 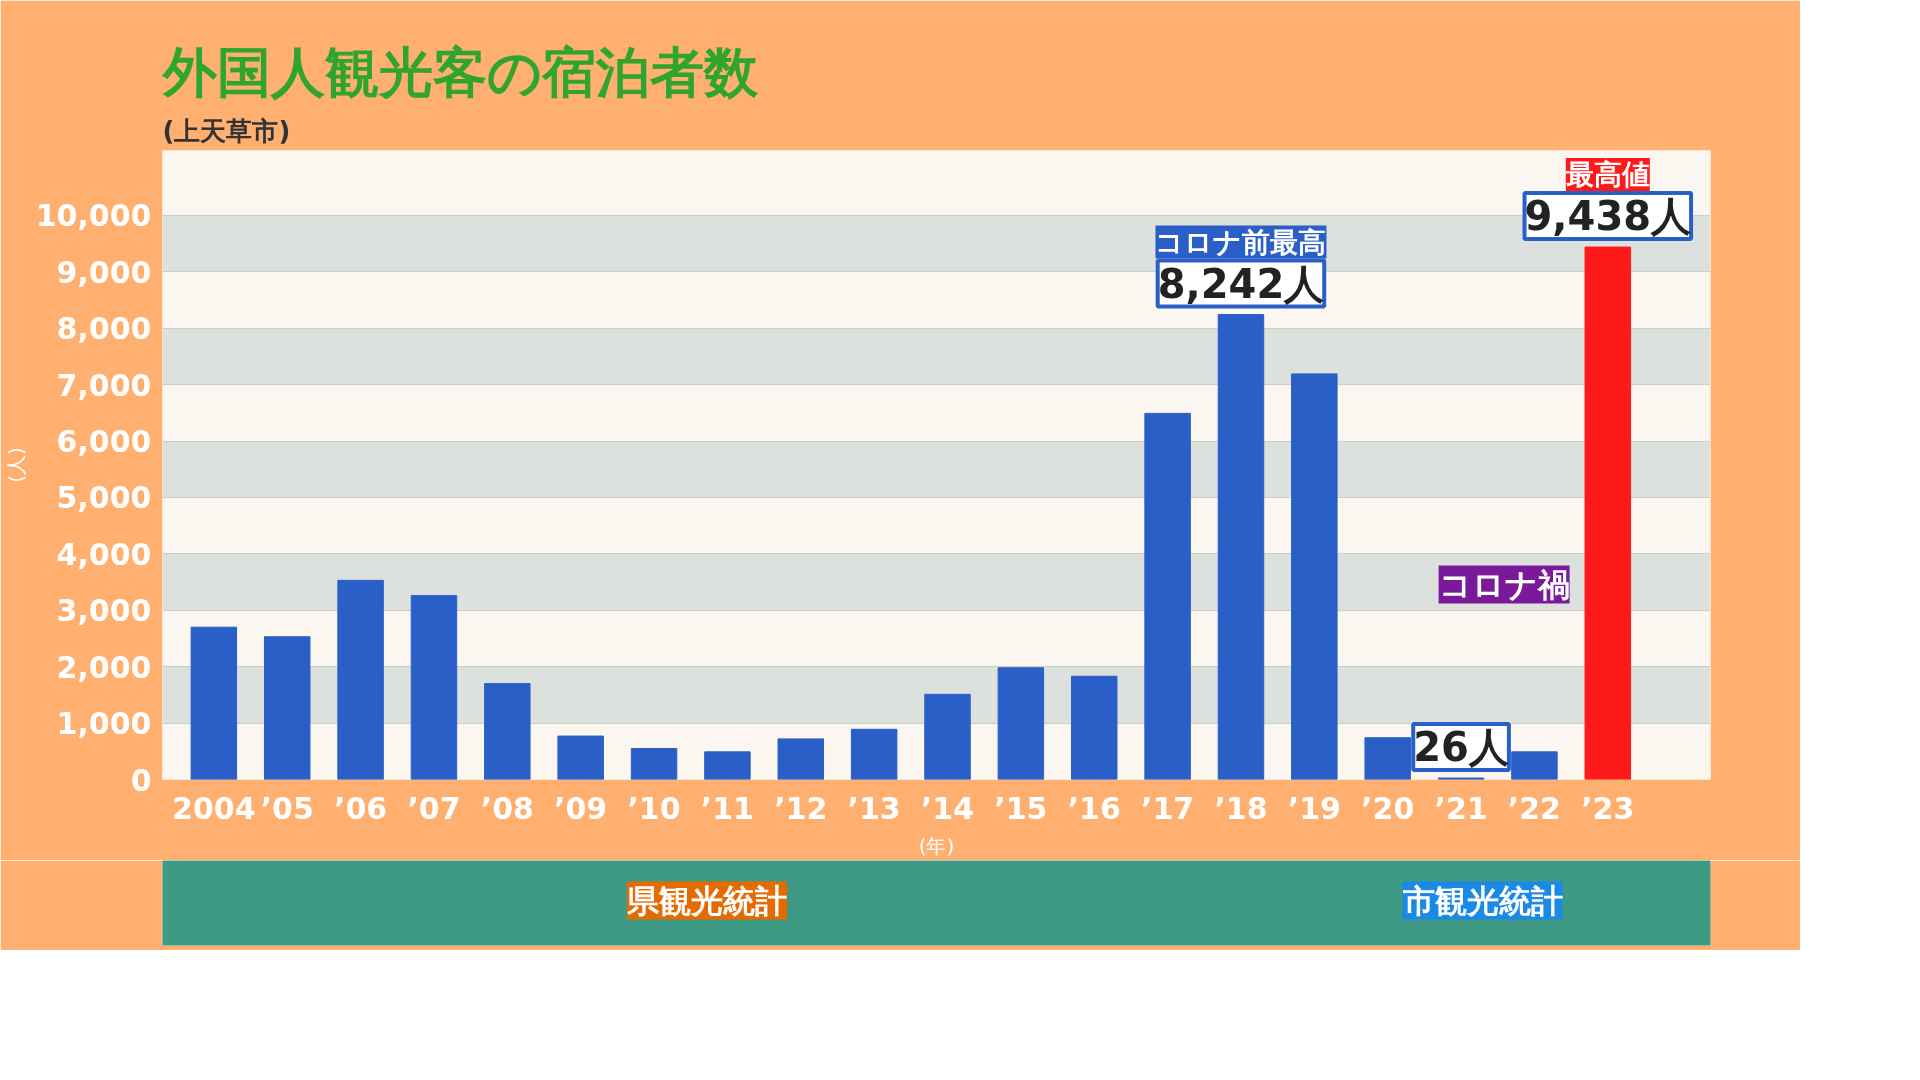 I want to click on x-tick-label: ’09, so click(x=581, y=808).